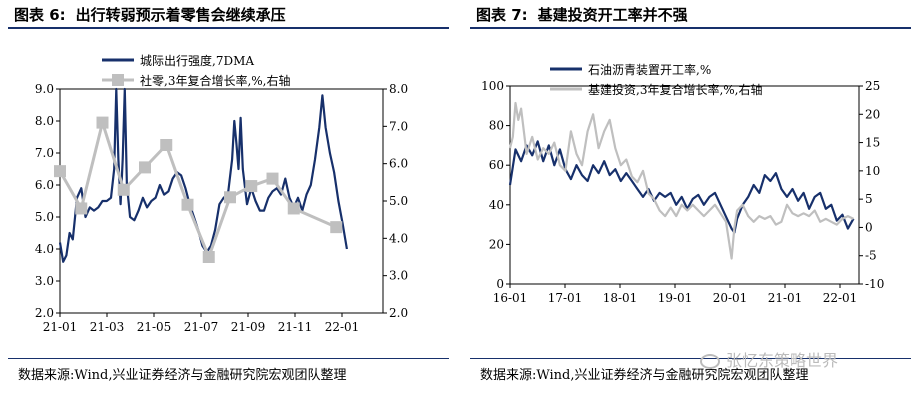 The width and height of the screenshot is (917, 401). I want to click on y-left-tick-label: 7.0, so click(44, 153).